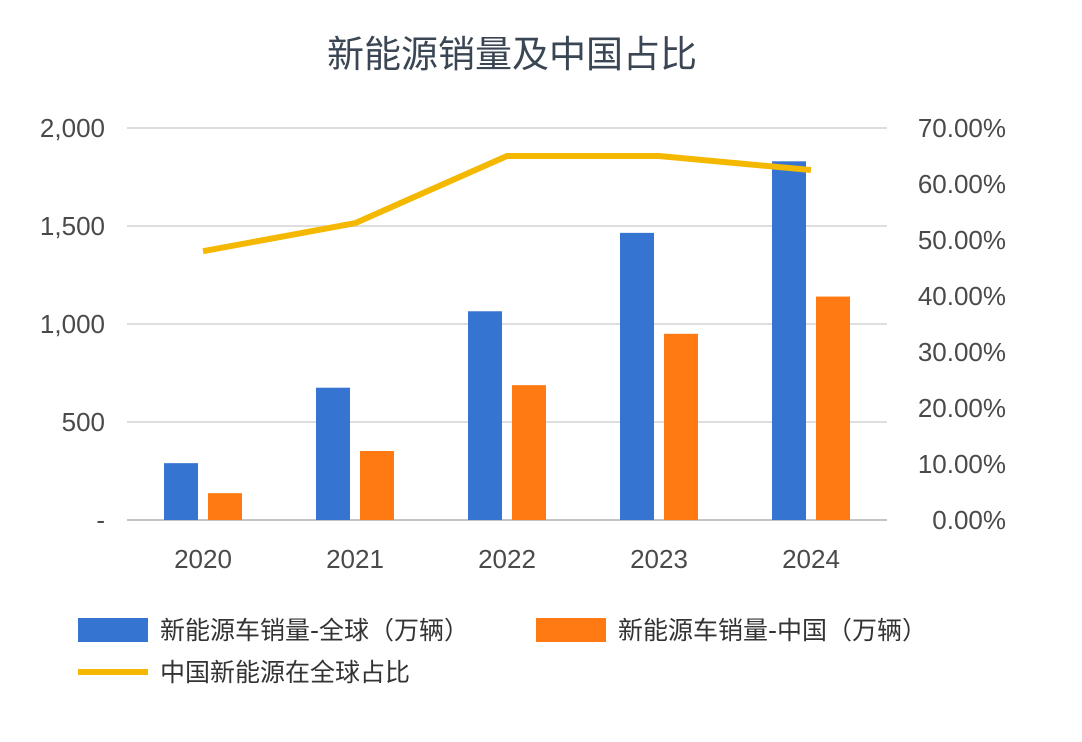  What do you see at coordinates (512, 54) in the screenshot?
I see `chart-title: 新能源销量及中国占比` at bounding box center [512, 54].